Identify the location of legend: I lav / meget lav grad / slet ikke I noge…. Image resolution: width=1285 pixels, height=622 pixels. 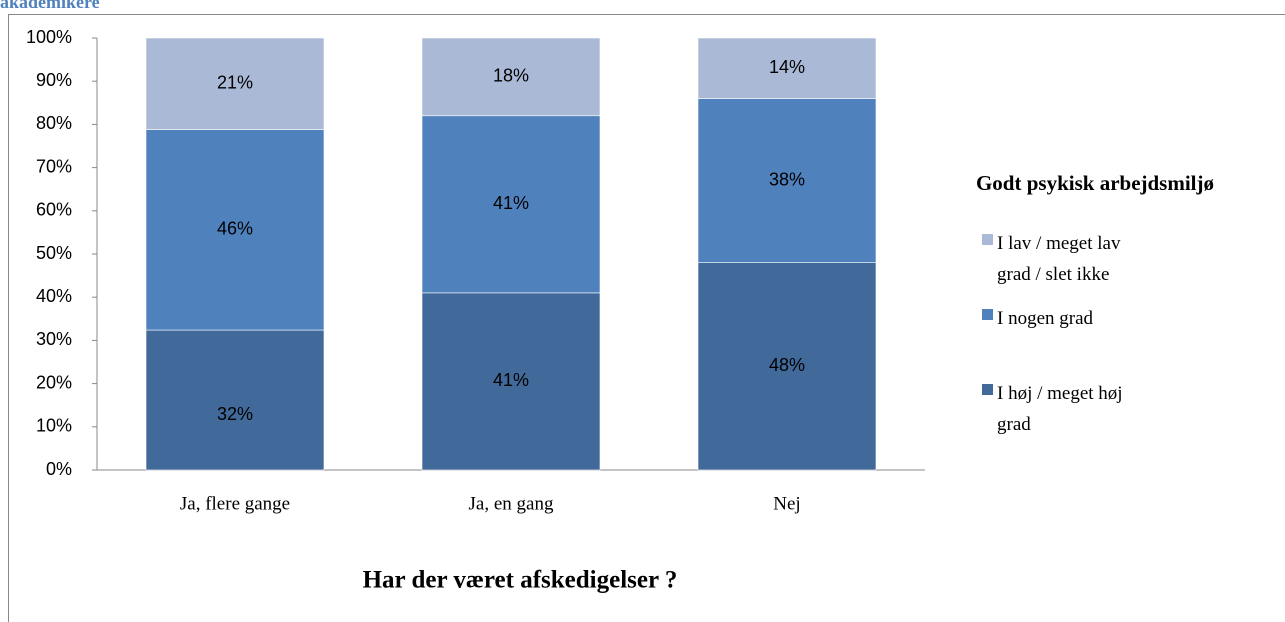
(1067, 334).